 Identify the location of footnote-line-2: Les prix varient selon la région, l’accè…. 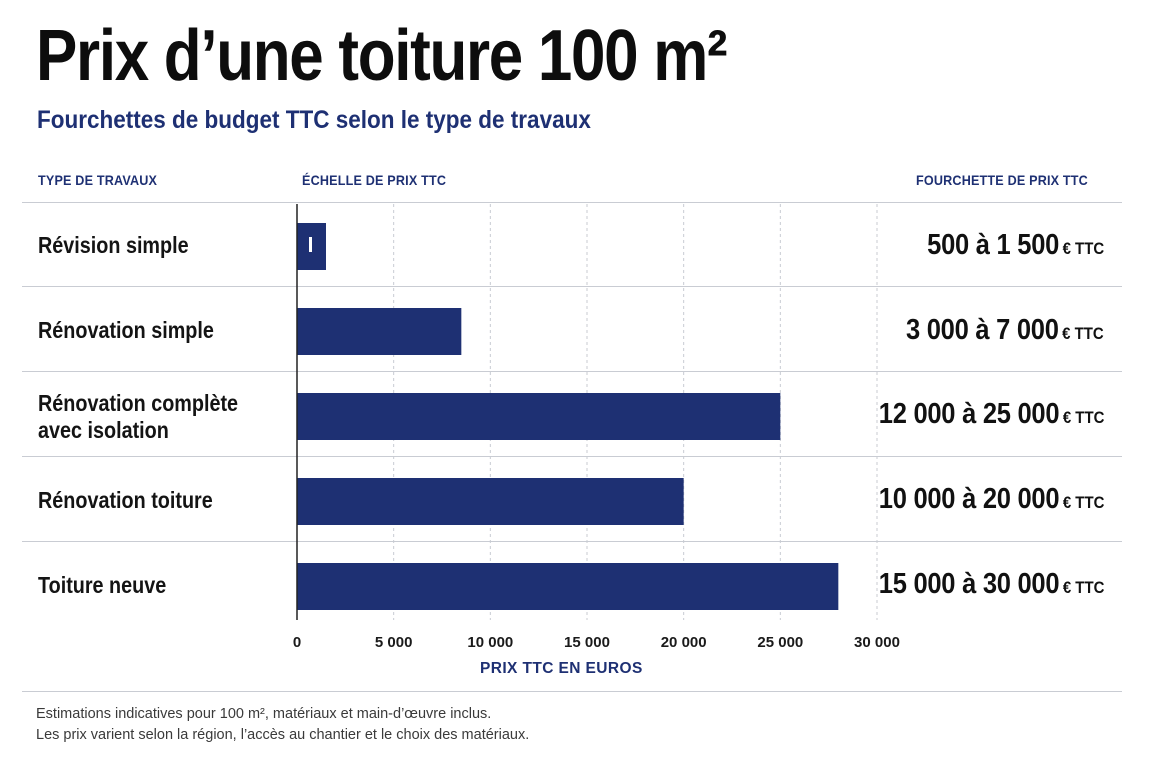
(283, 735).